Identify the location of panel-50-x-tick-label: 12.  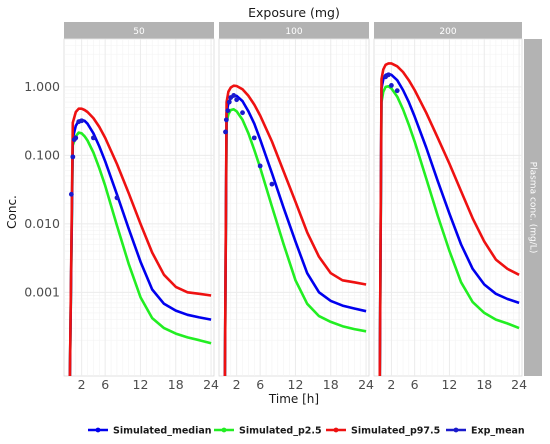
(141, 384).